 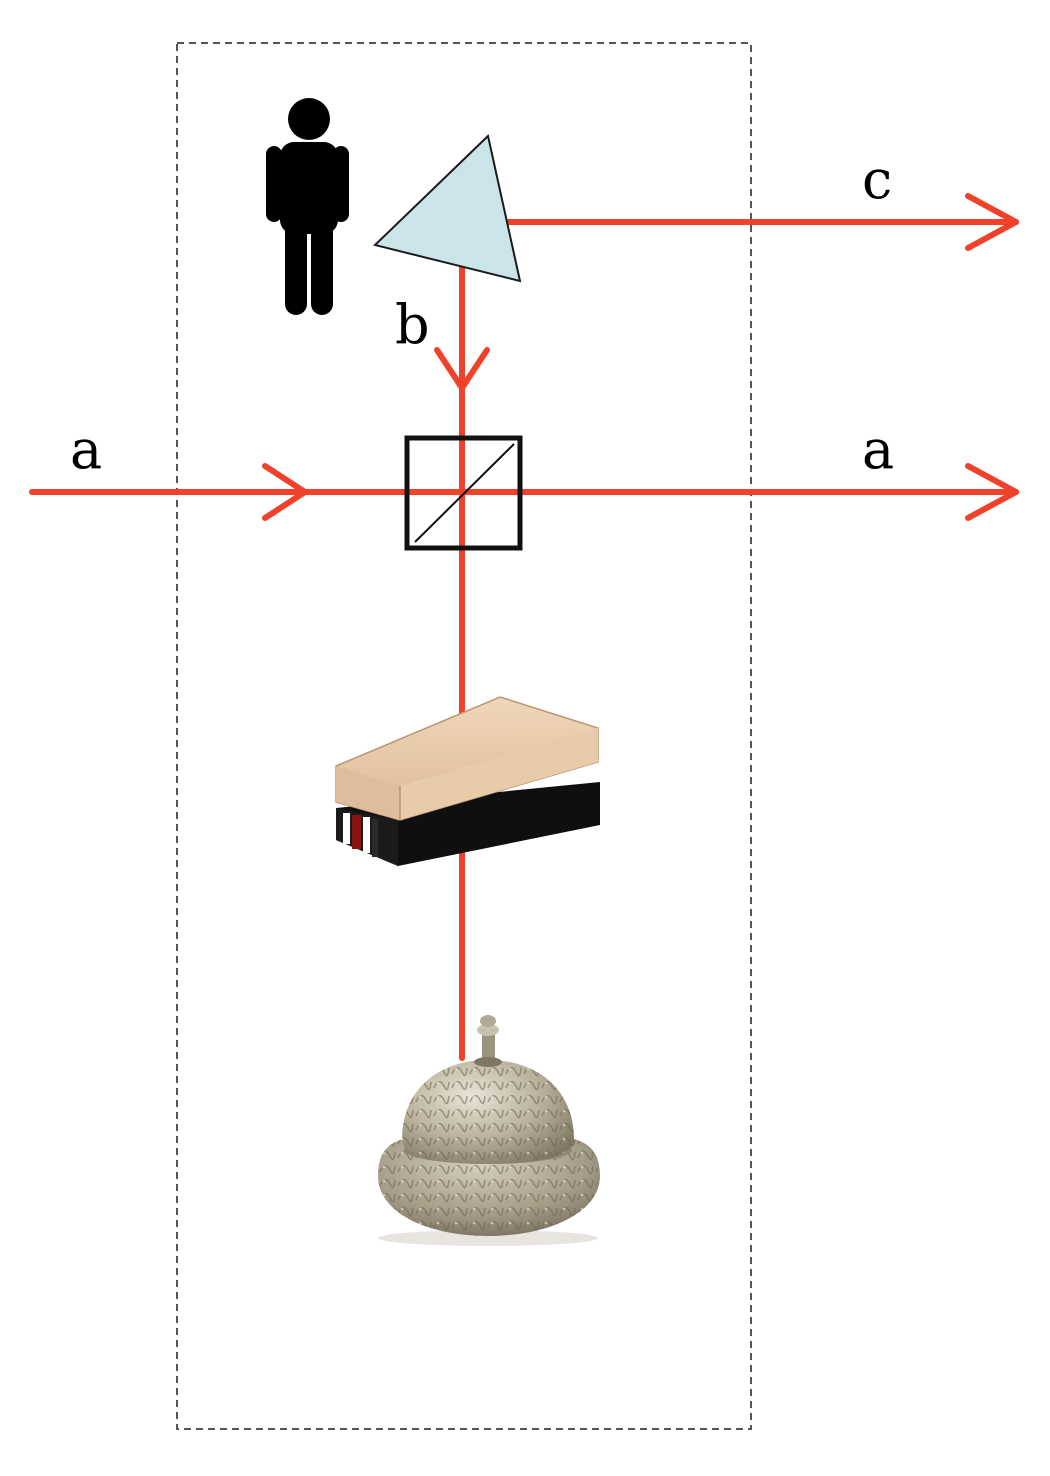 What do you see at coordinates (467, 781) in the screenshot?
I see `eraser-icon` at bounding box center [467, 781].